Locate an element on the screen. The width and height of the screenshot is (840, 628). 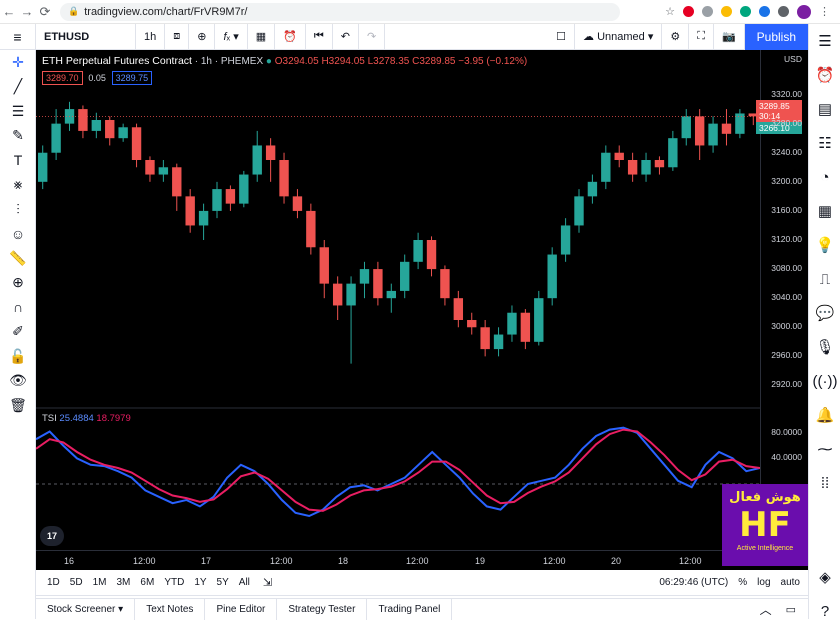
watermark-logo: هوش فعال HF Active Intelligence is located at coordinates (765, 525).